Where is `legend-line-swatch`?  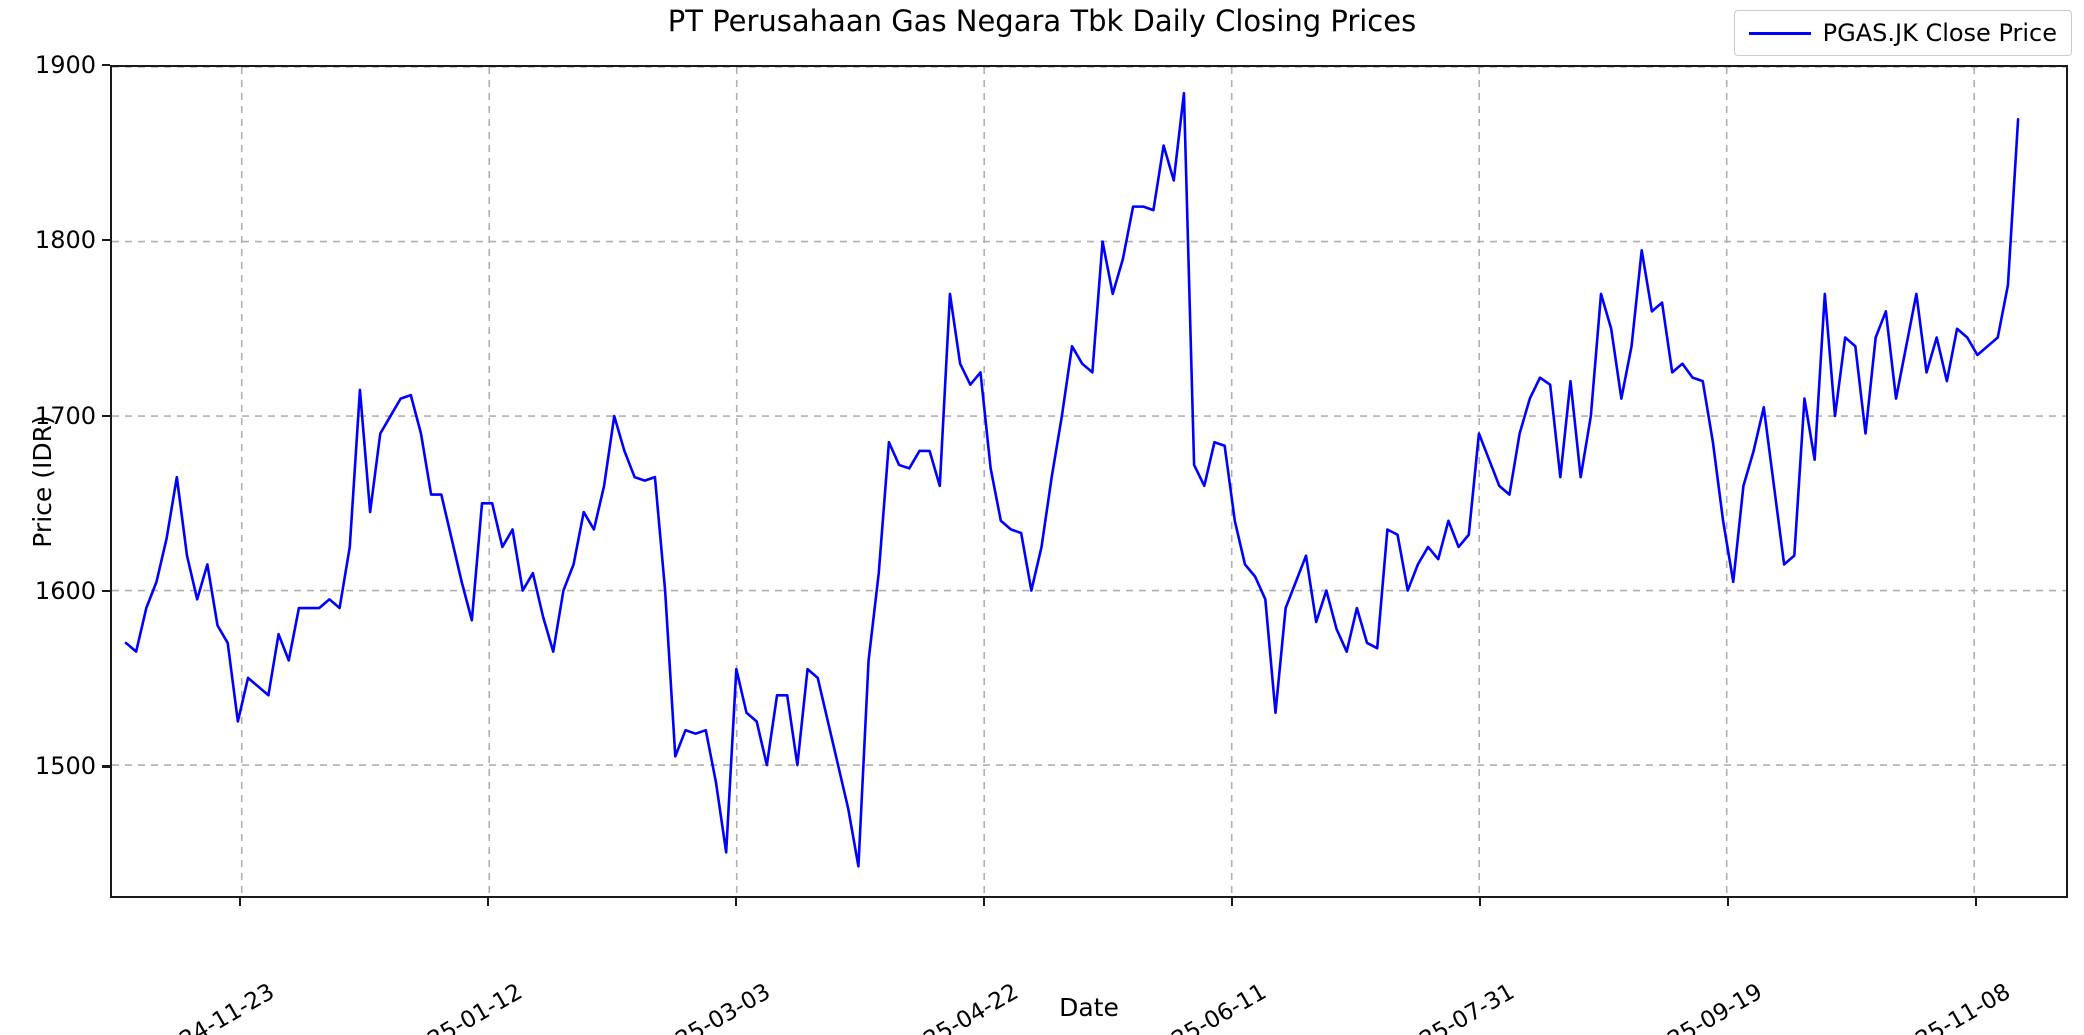 legend-line-swatch is located at coordinates (1779, 33).